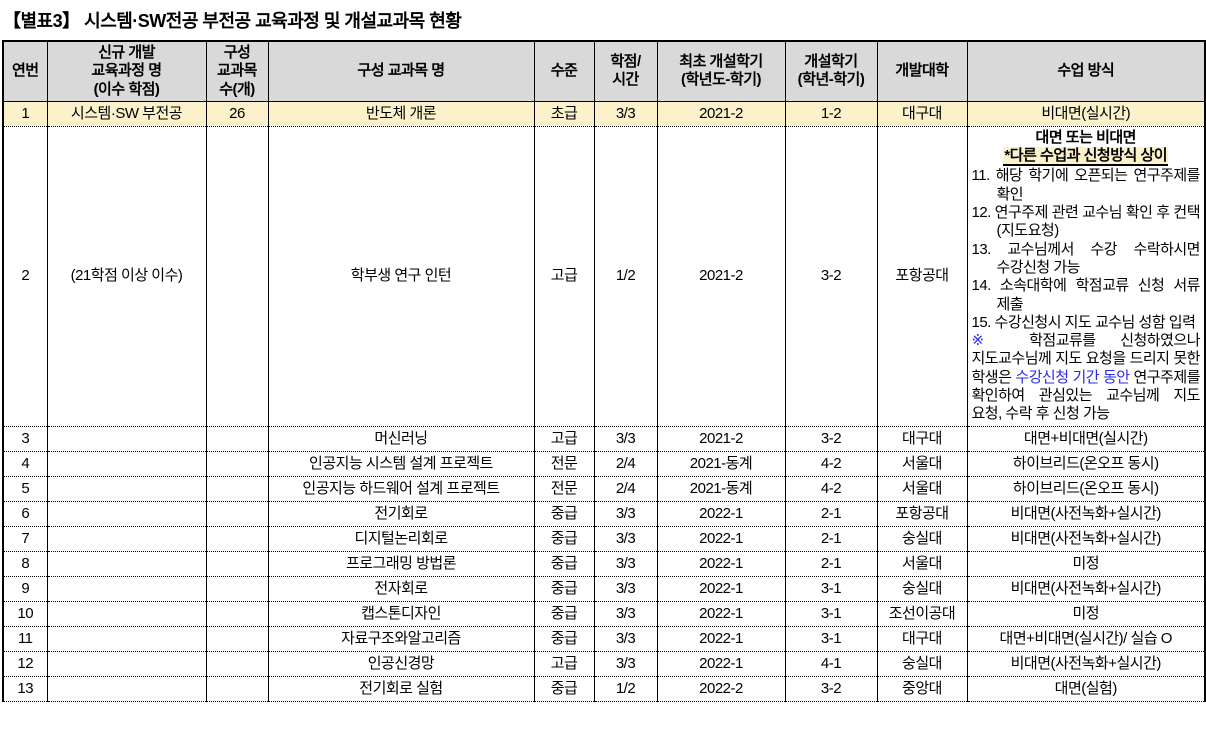 The height and width of the screenshot is (734, 1206). Describe the element at coordinates (401, 638) in the screenshot. I see `cell-course: 자료구조와알고리즘` at that location.